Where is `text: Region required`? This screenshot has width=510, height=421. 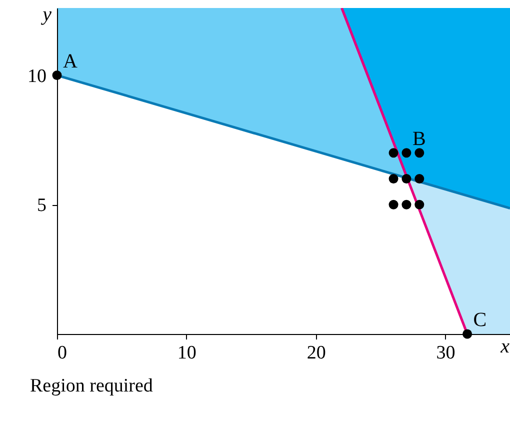 text: Region required is located at coordinates (92, 386).